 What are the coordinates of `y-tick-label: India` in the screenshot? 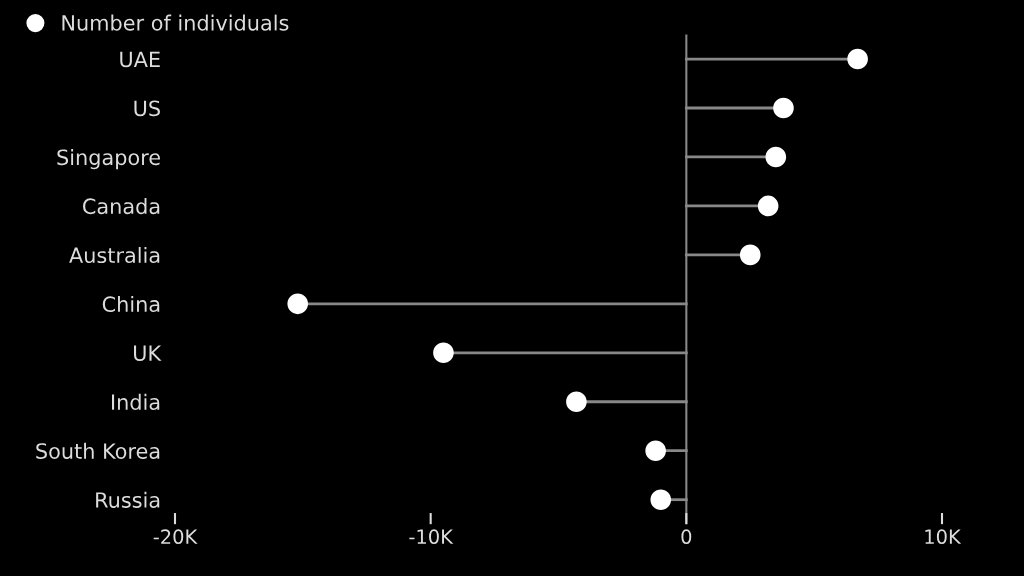 It's located at (136, 401).